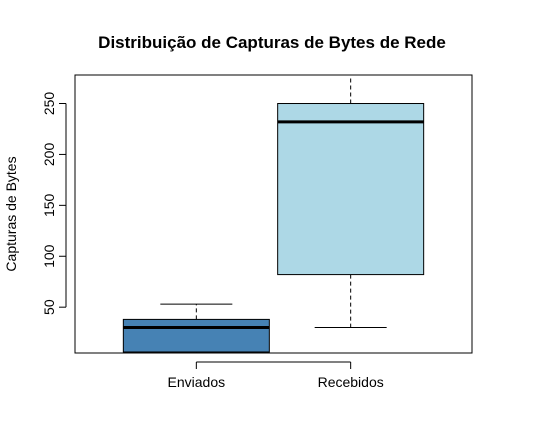  Describe the element at coordinates (49, 256) in the screenshot. I see `y-tick-label: 100` at that location.